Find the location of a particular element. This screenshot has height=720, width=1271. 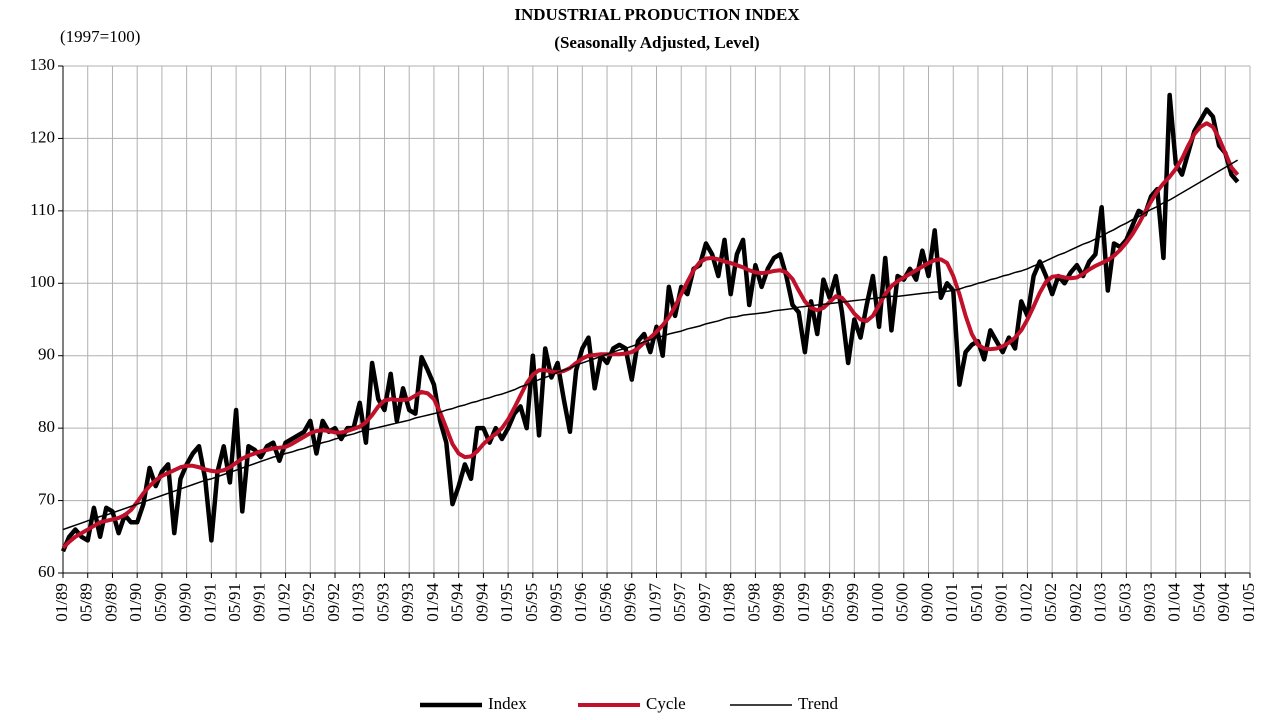

x-tick-label: 09/01 is located at coordinates (1001, 602).